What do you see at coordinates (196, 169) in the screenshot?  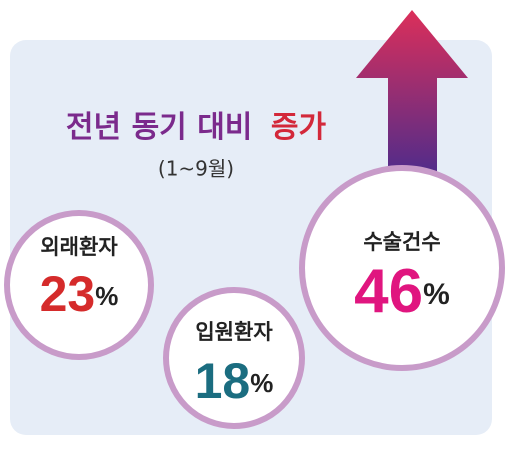 I see `period: (1~9월)` at bounding box center [196, 169].